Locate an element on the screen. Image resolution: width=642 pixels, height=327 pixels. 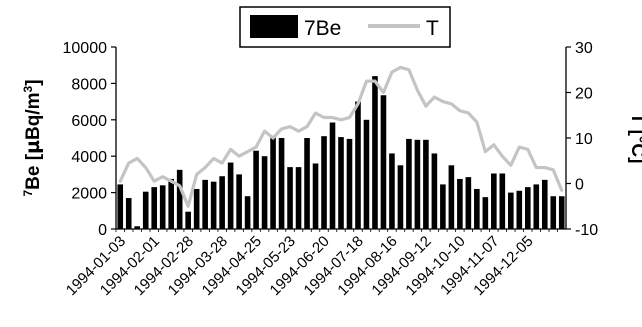
y-right-tick-label: -10 is located at coordinates (586, 230).